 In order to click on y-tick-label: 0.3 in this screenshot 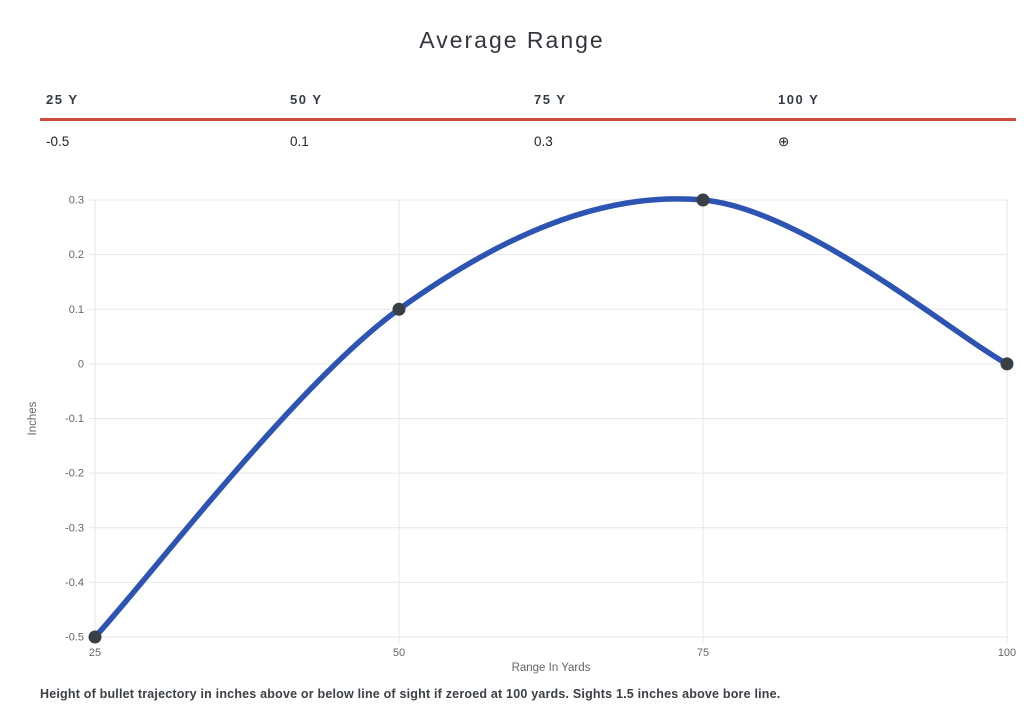, I will do `click(76, 201)`.